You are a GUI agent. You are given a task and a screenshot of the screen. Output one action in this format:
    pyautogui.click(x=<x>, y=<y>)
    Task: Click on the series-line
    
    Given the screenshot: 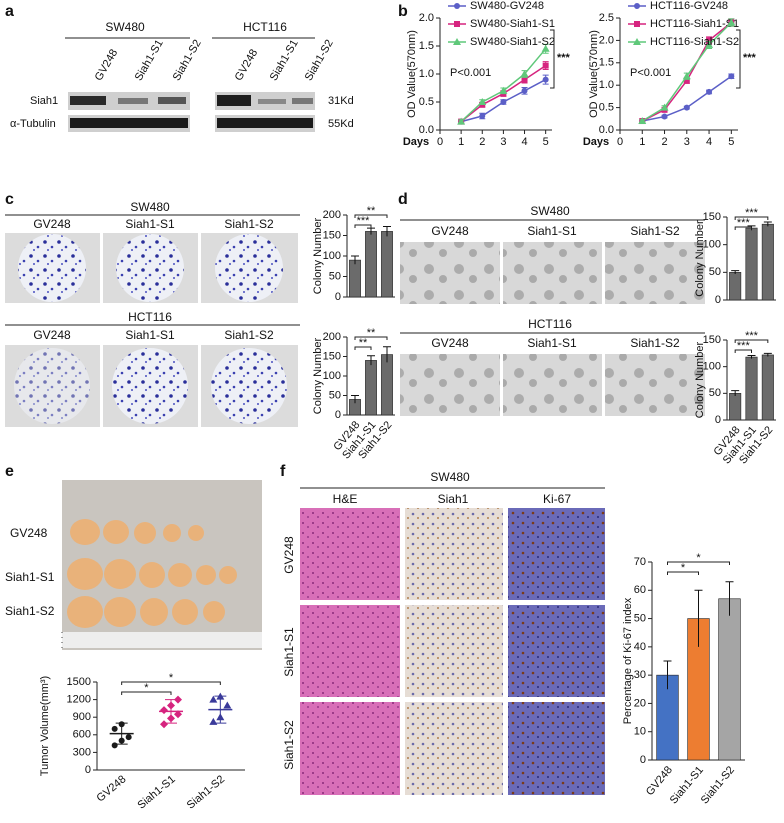 What is the action you would take?
    pyautogui.click(x=503, y=85)
    